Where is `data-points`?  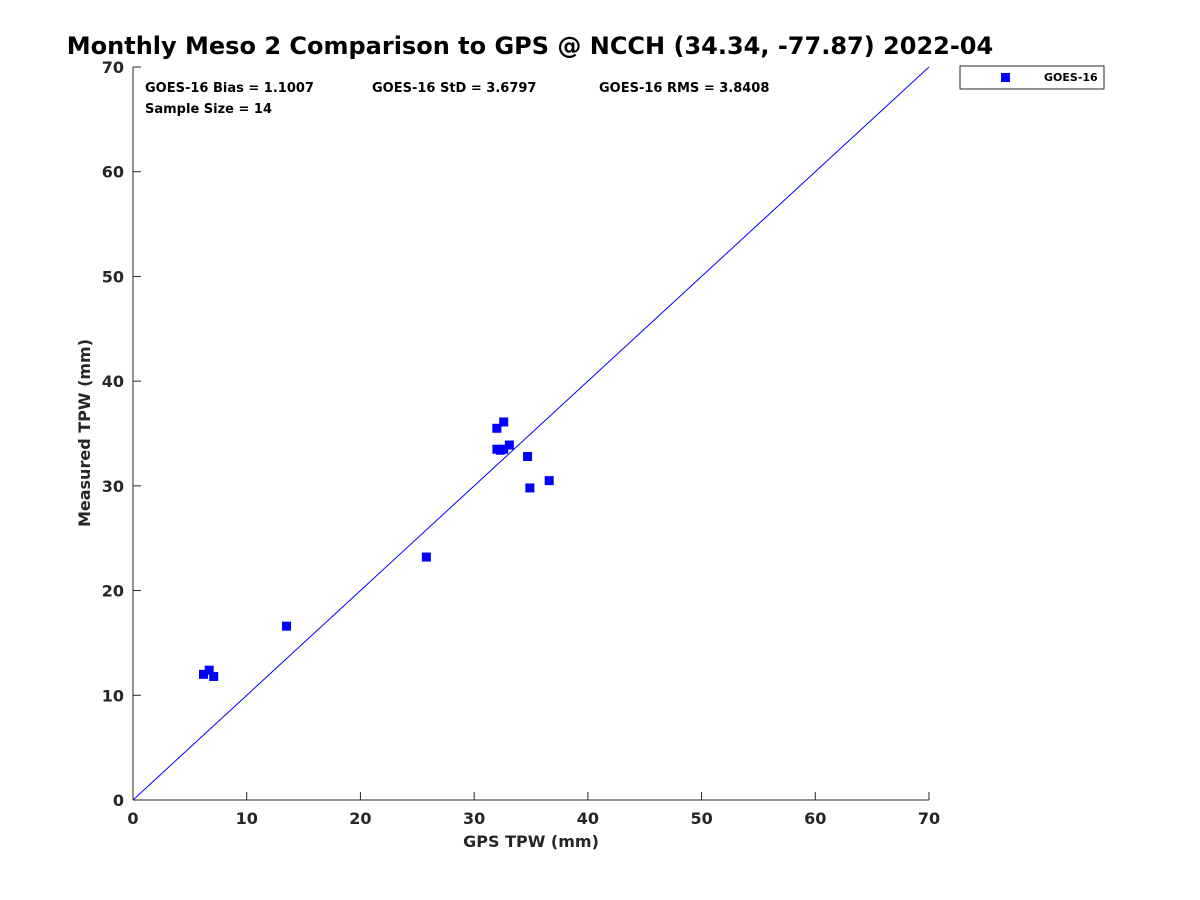
data-points is located at coordinates (376, 549).